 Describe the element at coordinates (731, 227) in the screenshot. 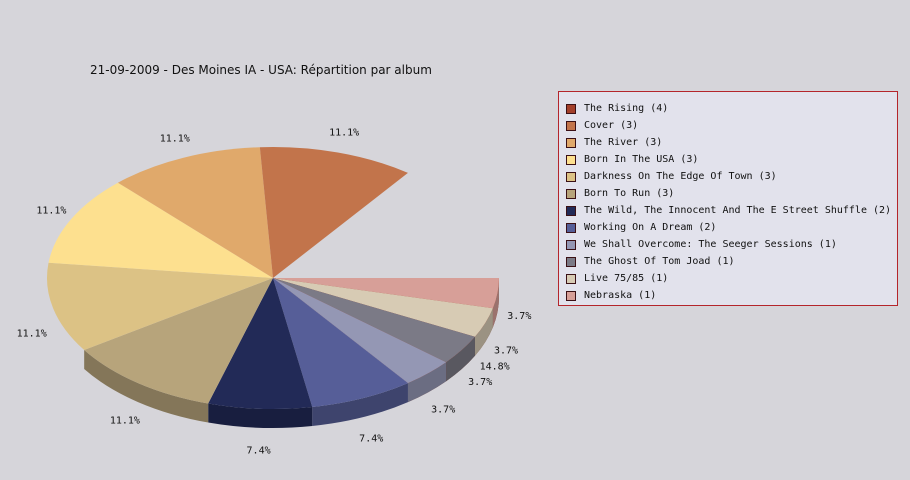

I see `legend-item-7: Working On A Dream (2)` at that location.